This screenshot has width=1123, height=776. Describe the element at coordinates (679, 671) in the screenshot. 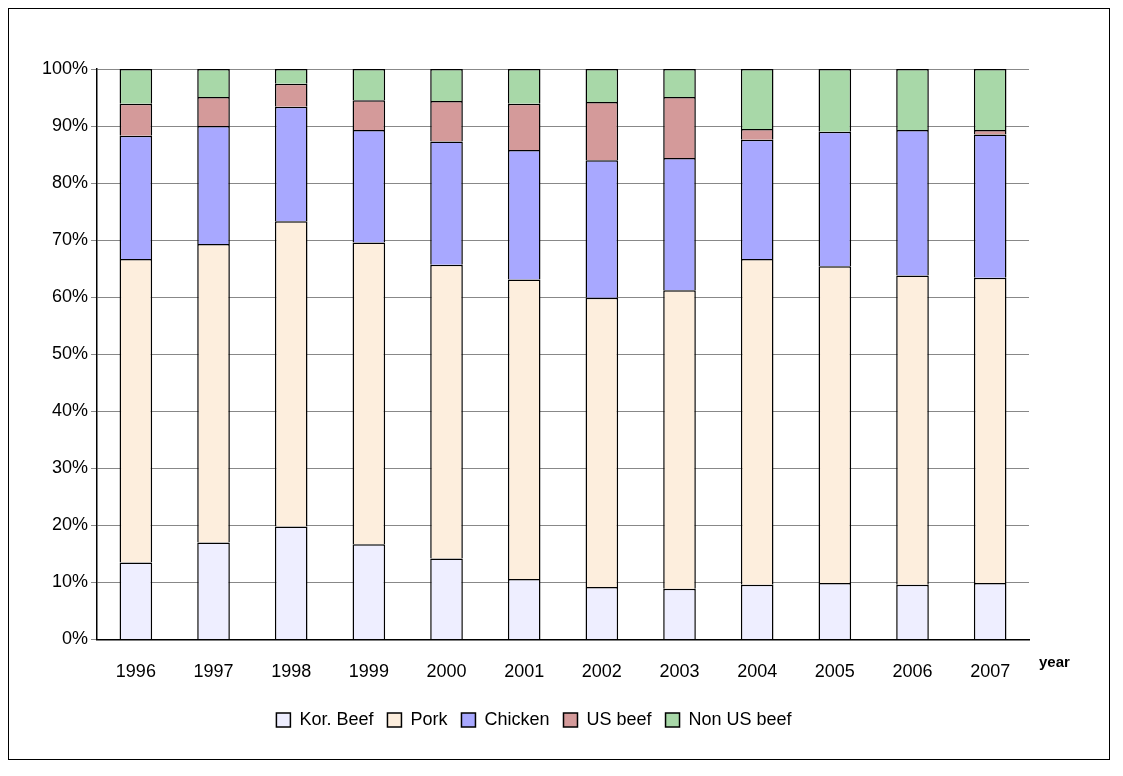

I see `x-tick-label: 2003` at that location.